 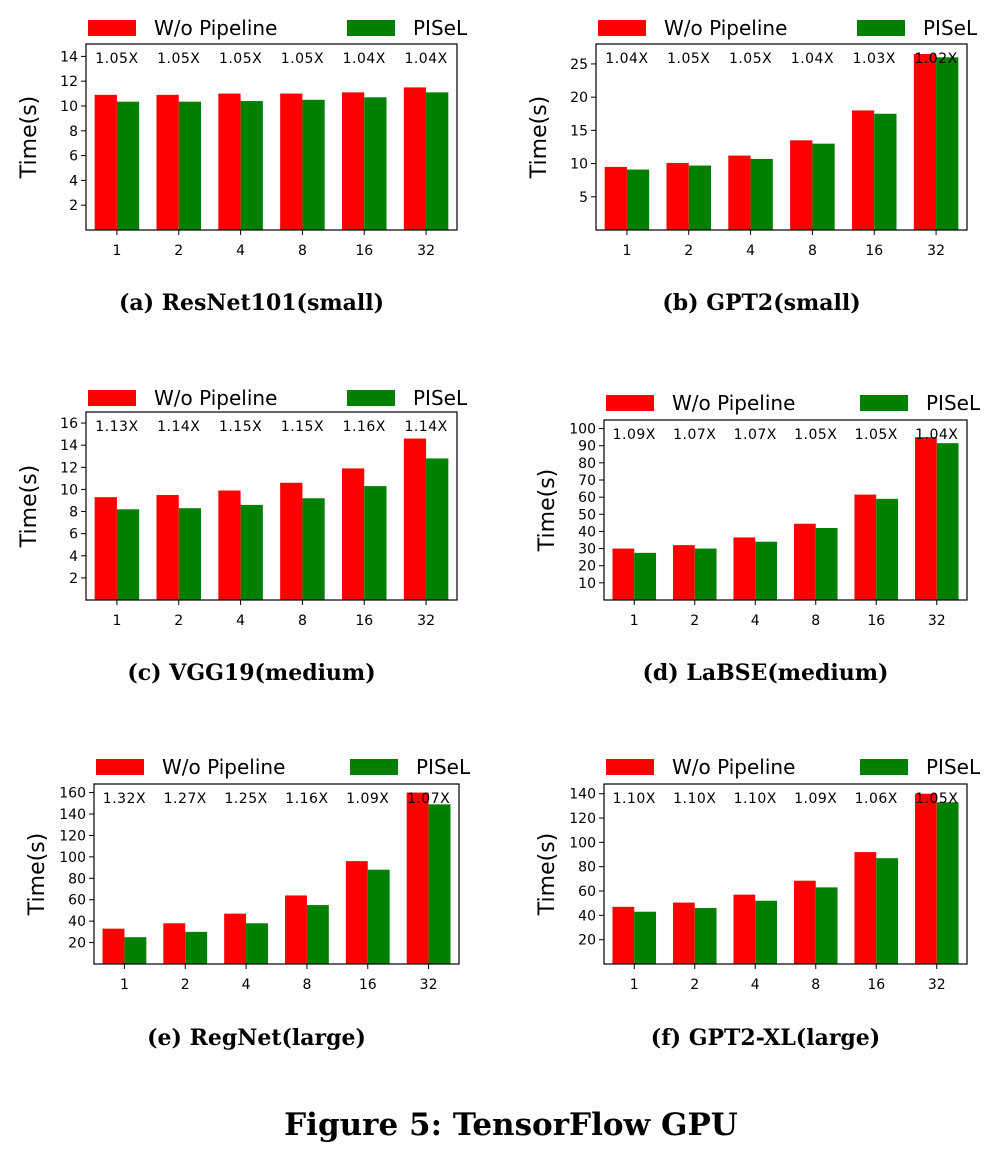 I want to click on y-tick-label: 120, so click(x=582, y=819).